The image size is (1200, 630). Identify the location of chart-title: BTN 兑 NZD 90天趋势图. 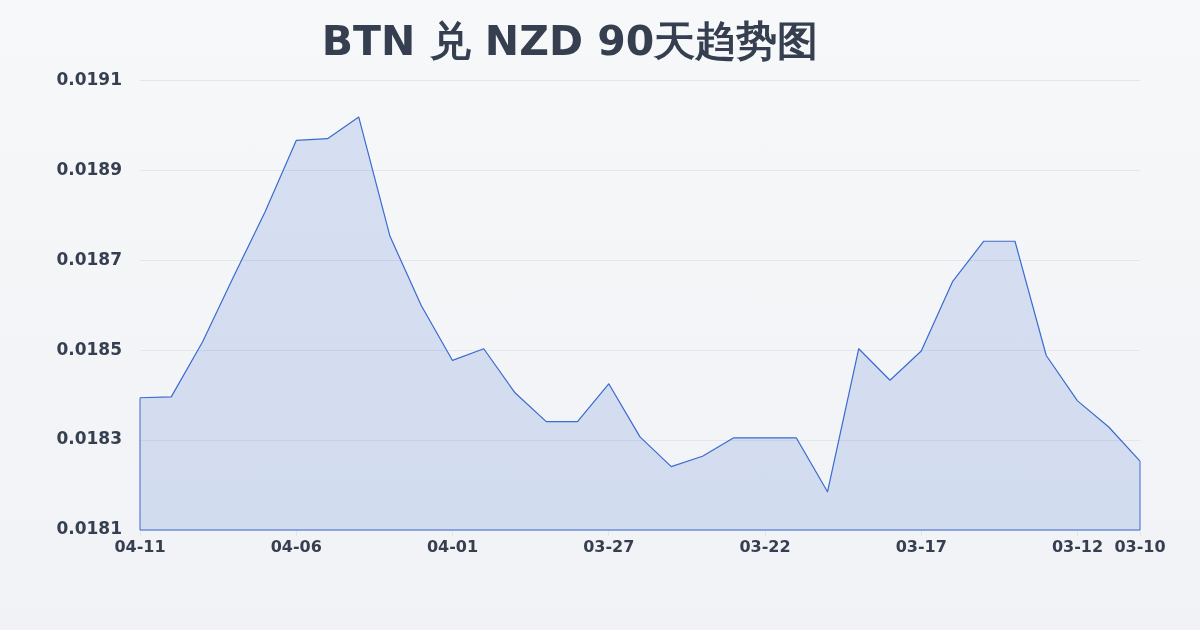
(570, 41).